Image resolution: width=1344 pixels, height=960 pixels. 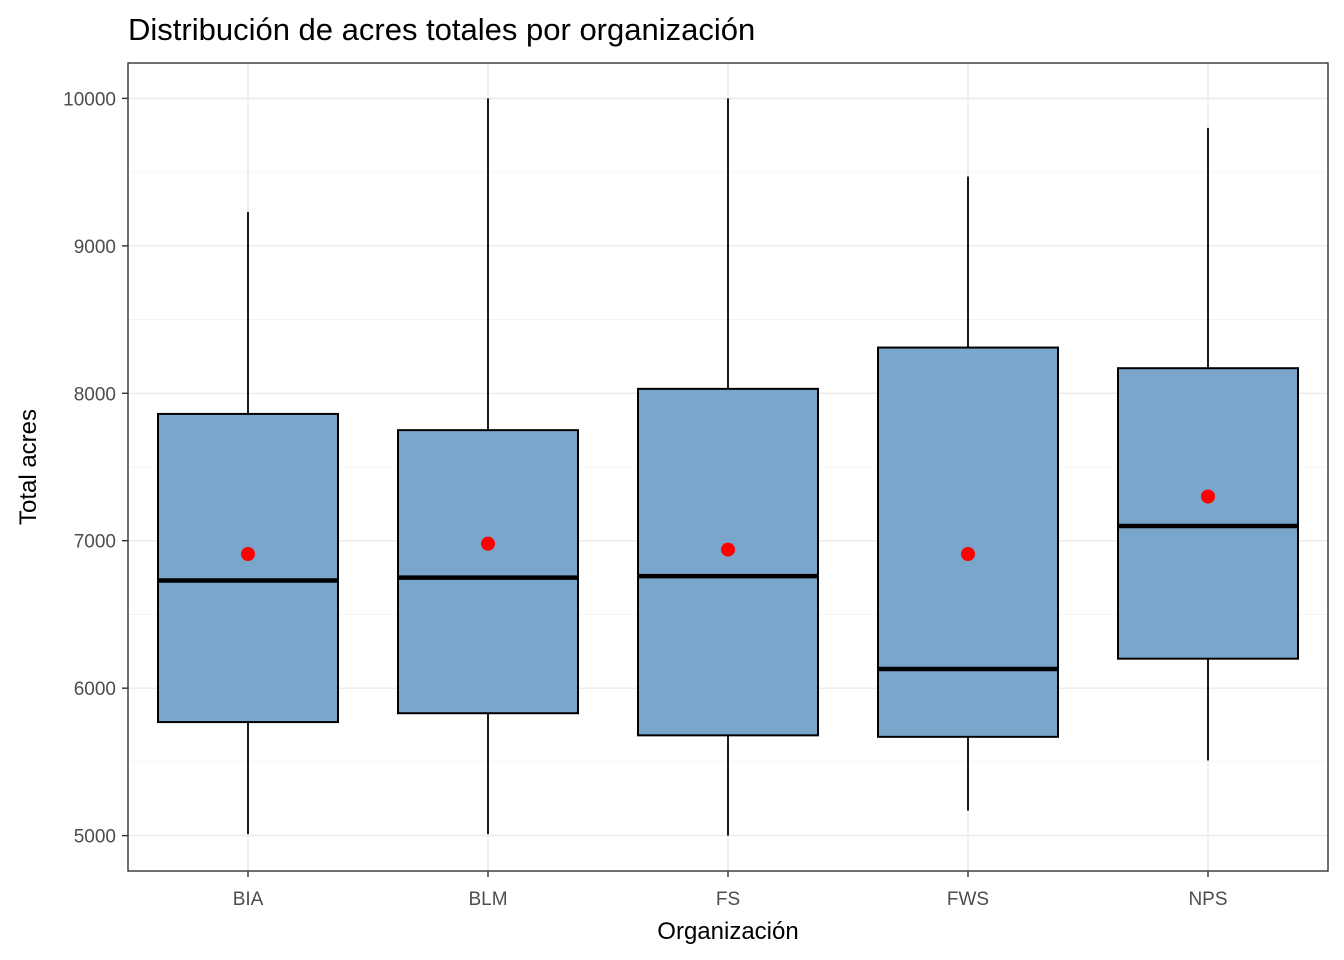 What do you see at coordinates (248, 899) in the screenshot?
I see `x-tick-label: BIA` at bounding box center [248, 899].